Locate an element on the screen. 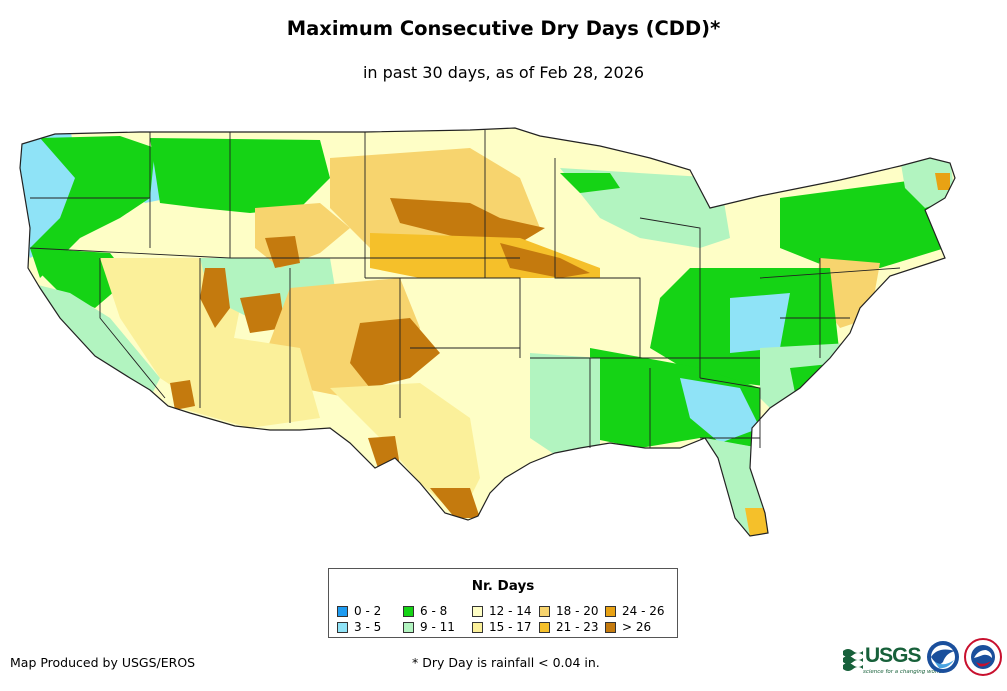  legend-item-9-11: 9 - 11 is located at coordinates (429, 627).